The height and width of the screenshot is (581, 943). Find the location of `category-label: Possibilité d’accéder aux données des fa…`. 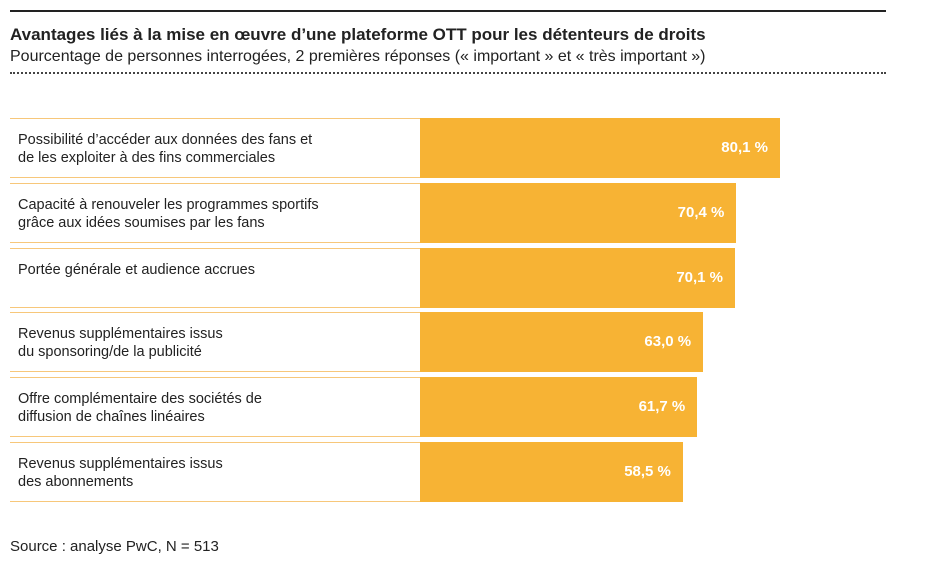

category-label: Possibilité d’accéder aux données des fa… is located at coordinates (215, 148).